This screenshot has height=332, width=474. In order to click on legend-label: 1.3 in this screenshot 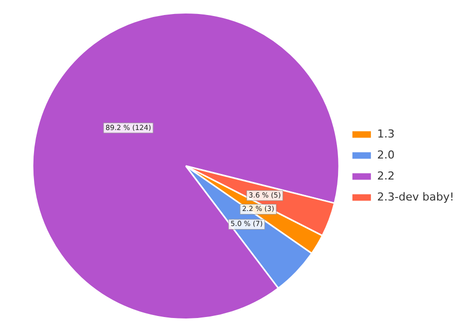, I will do `click(386, 133)`.